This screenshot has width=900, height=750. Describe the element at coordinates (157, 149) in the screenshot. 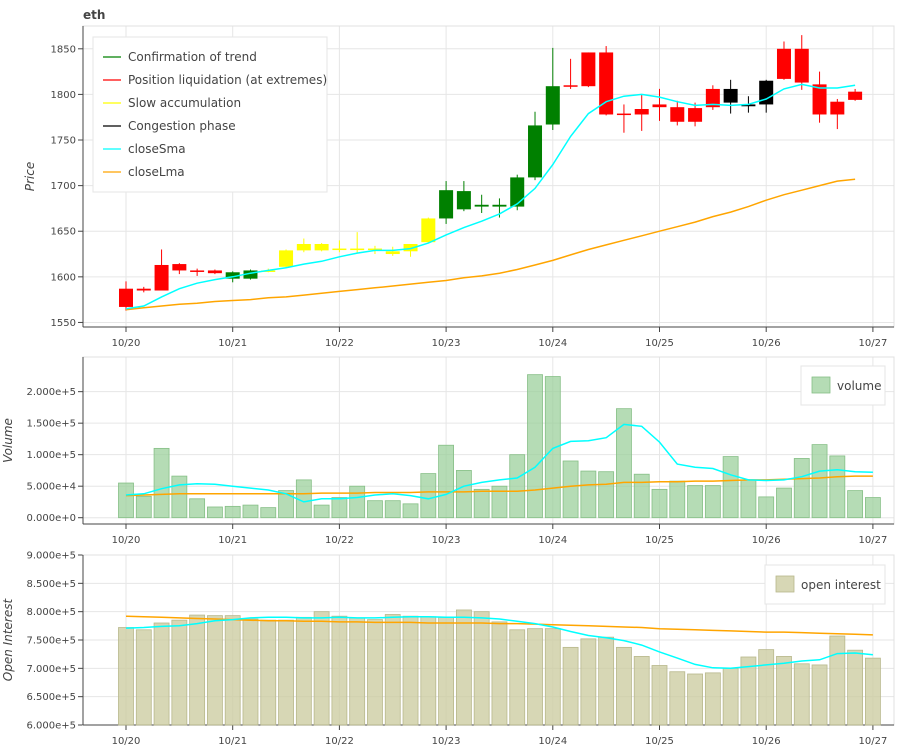

I see `legend-label: closeSma` at that location.